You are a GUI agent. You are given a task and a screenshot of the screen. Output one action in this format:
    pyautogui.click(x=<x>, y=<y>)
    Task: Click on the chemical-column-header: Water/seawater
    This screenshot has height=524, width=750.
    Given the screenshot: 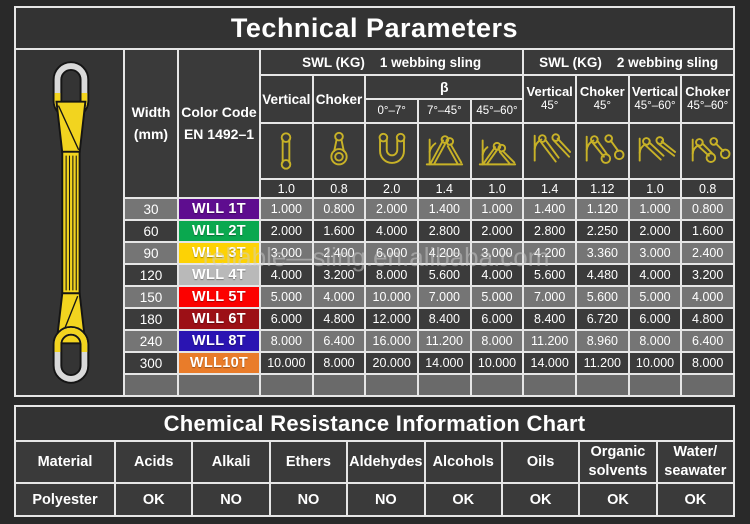 What is the action you would take?
    pyautogui.click(x=695, y=462)
    